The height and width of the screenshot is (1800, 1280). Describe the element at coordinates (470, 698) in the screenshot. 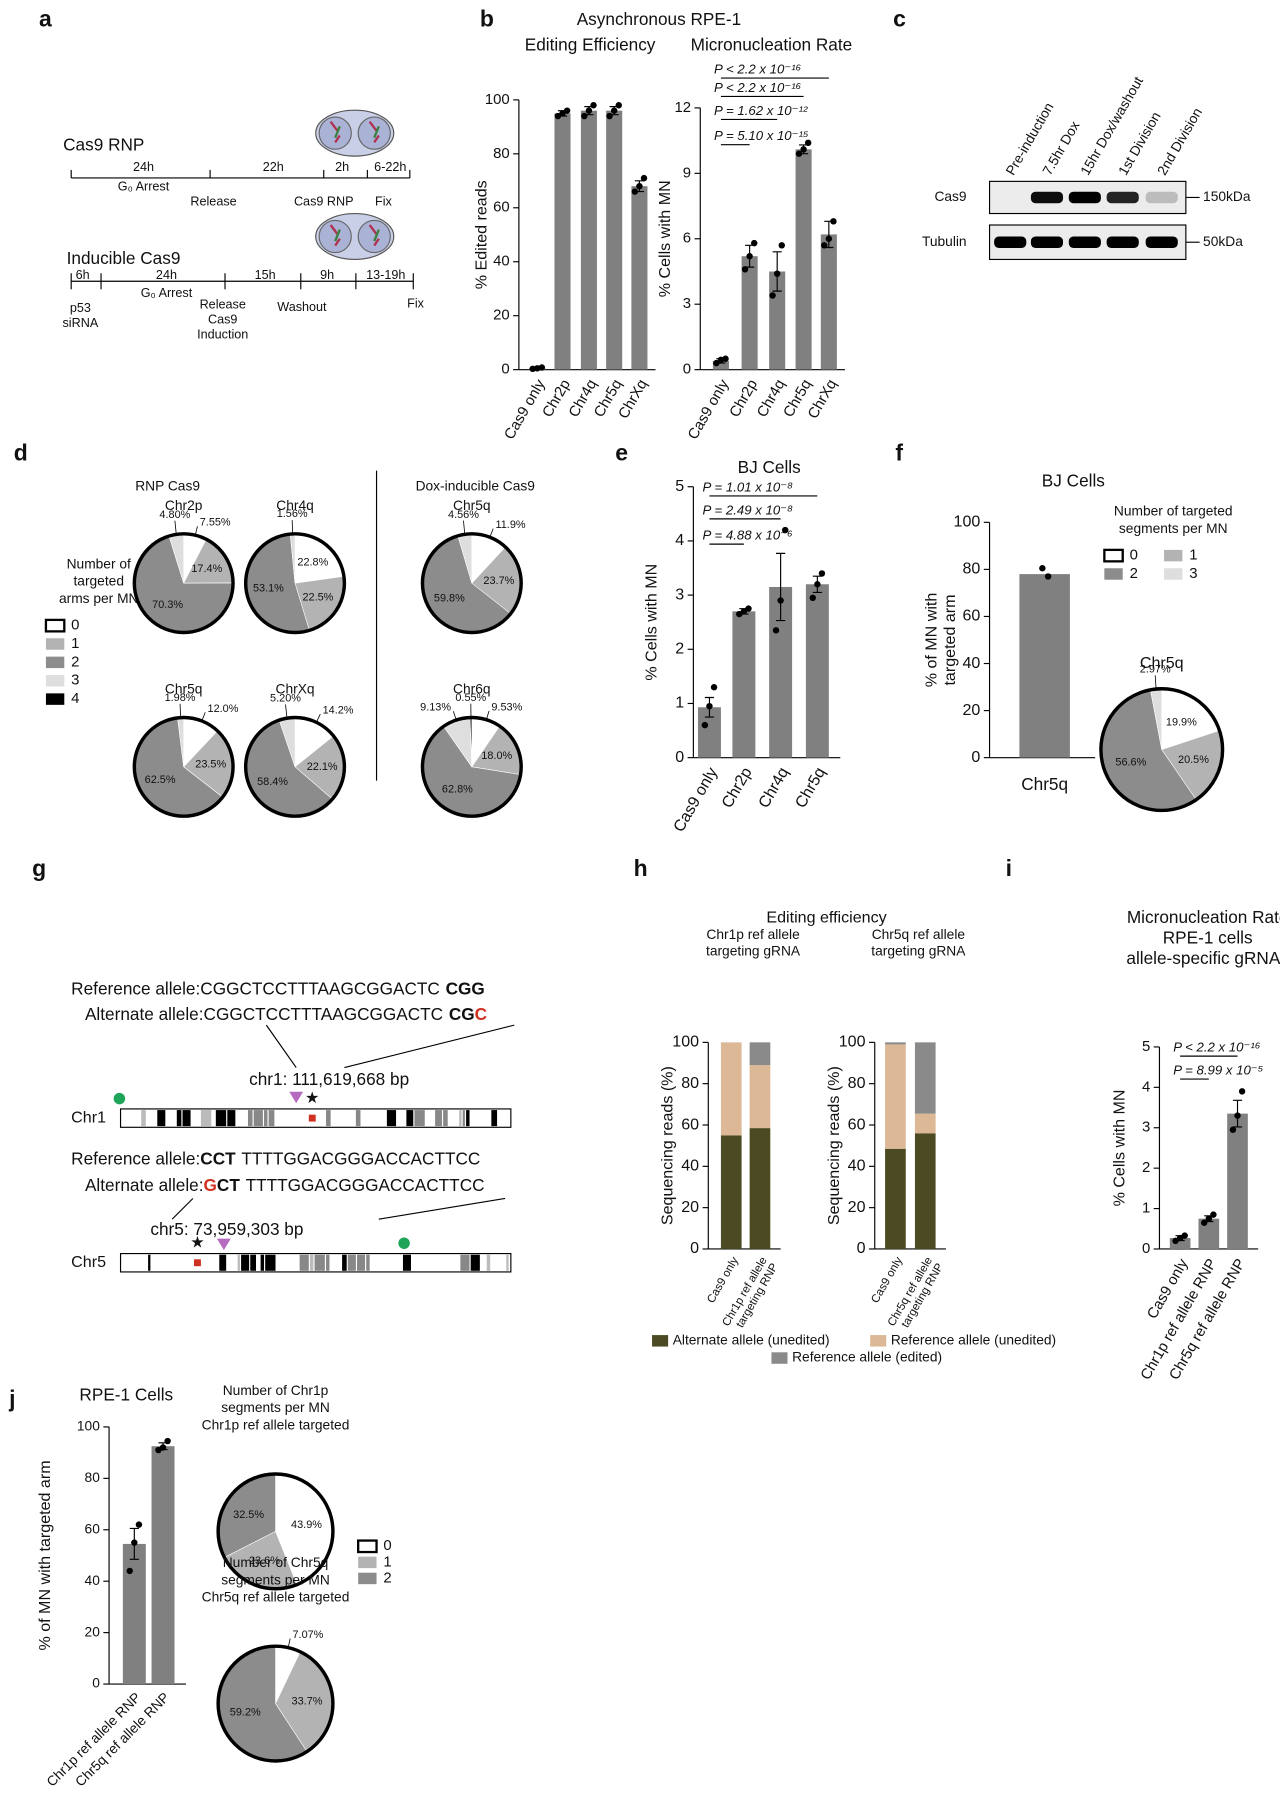

I see `slice-label: 0.55%` at that location.